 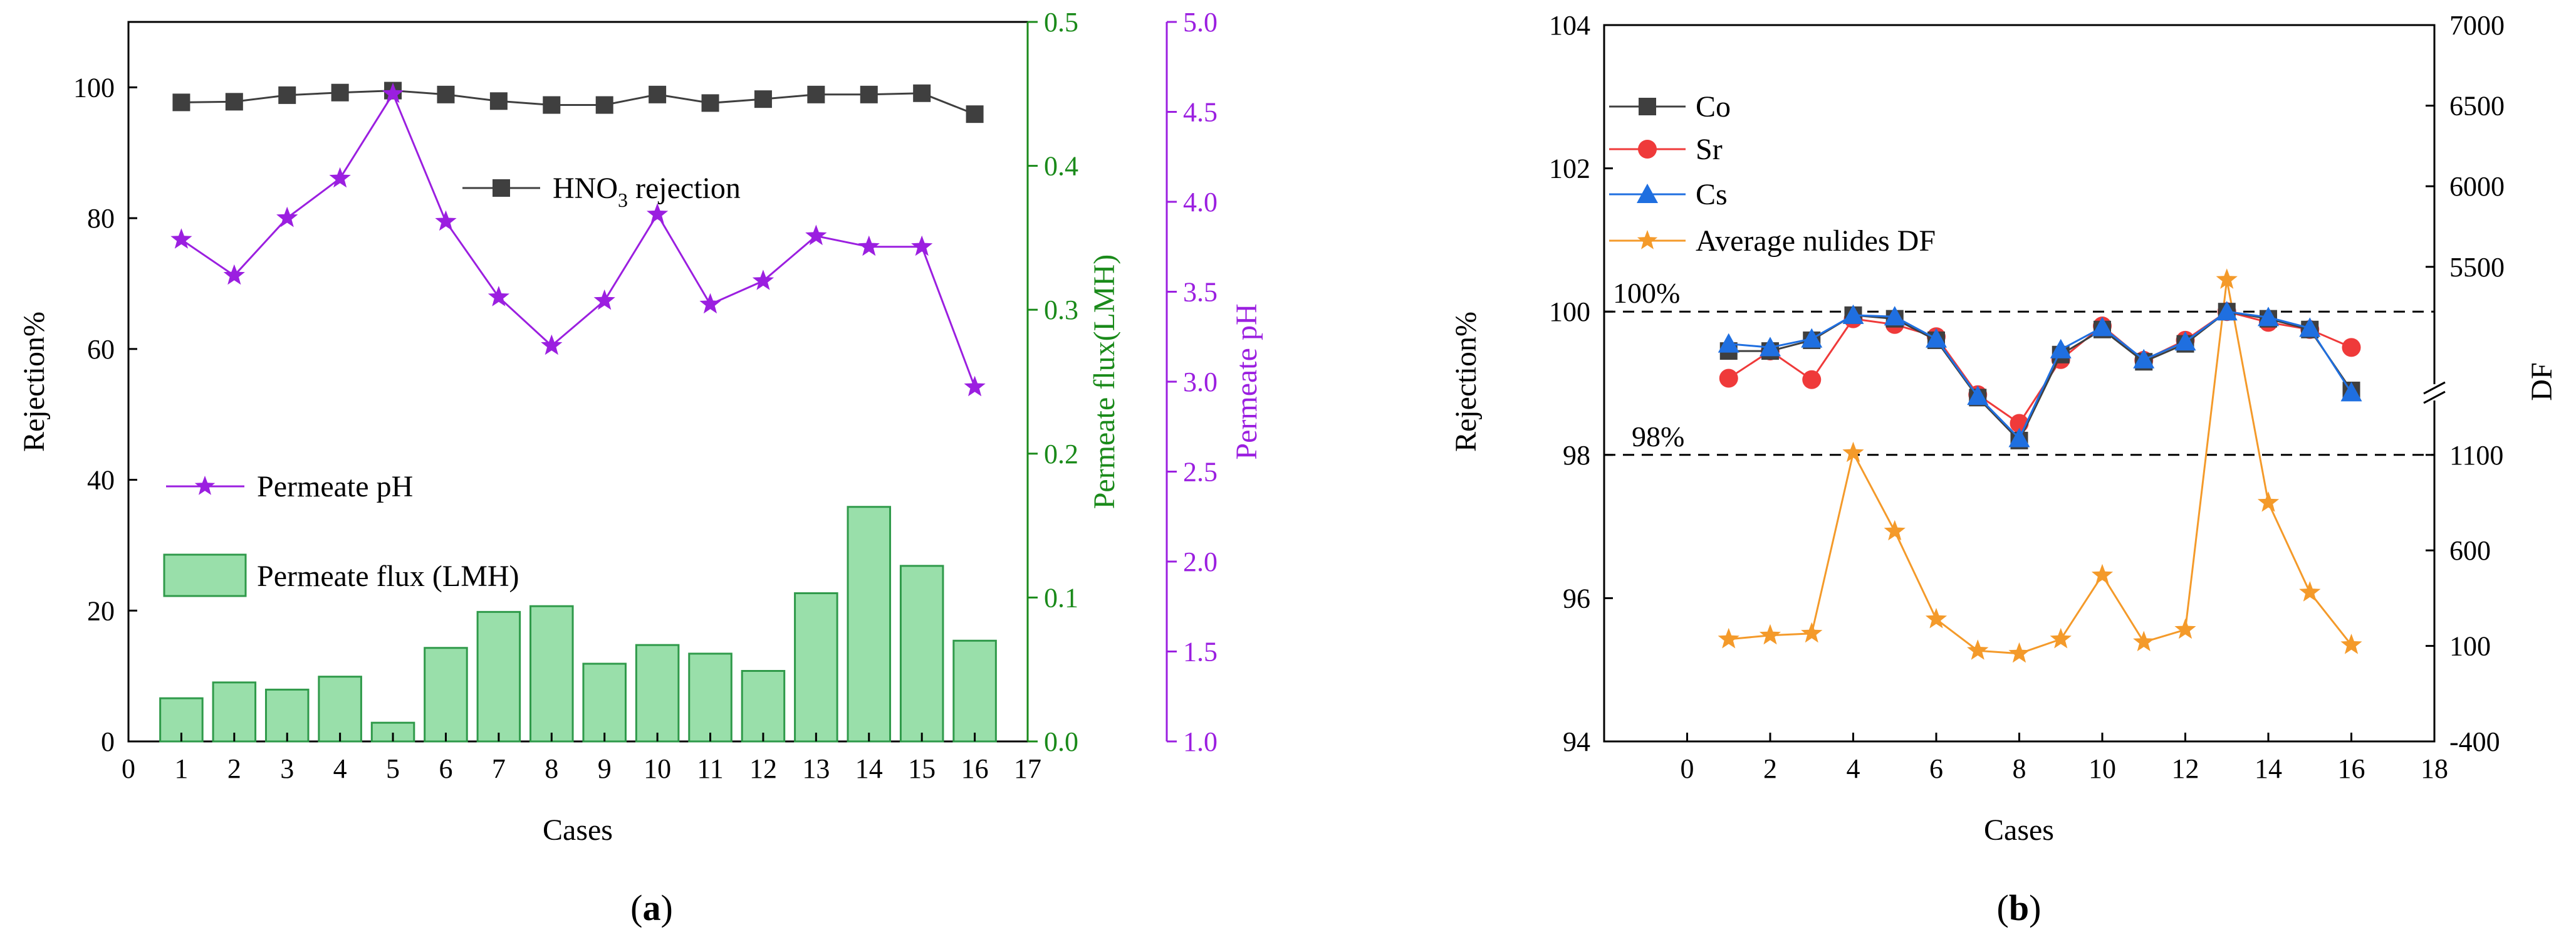 I want to click on panel-b-ytick-label: 102, so click(x=1570, y=169).